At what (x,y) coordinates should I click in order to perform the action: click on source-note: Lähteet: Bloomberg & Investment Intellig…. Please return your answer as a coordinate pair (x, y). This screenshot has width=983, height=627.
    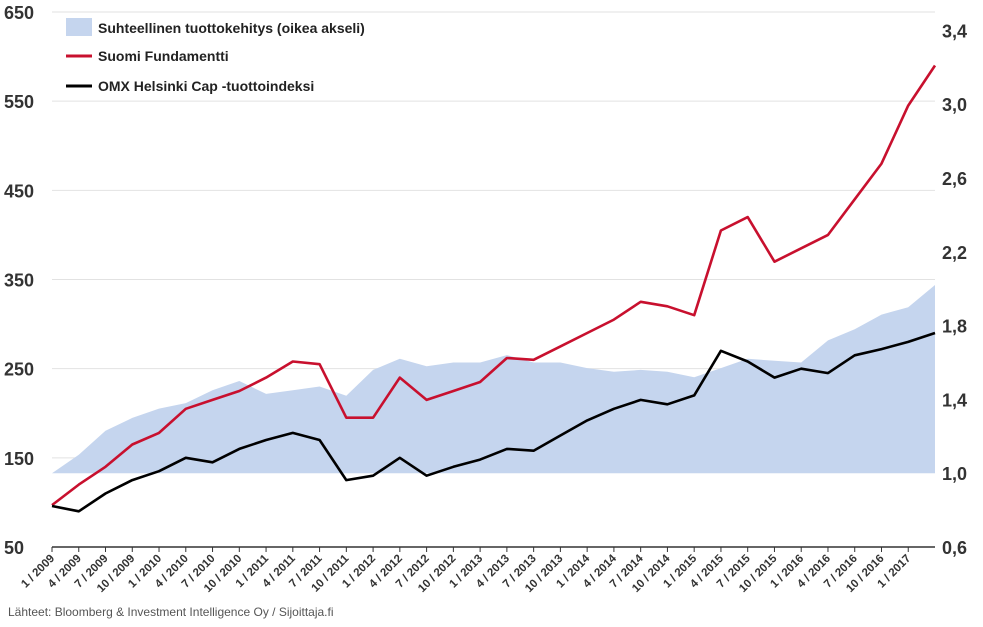
    Looking at the image, I should click on (171, 612).